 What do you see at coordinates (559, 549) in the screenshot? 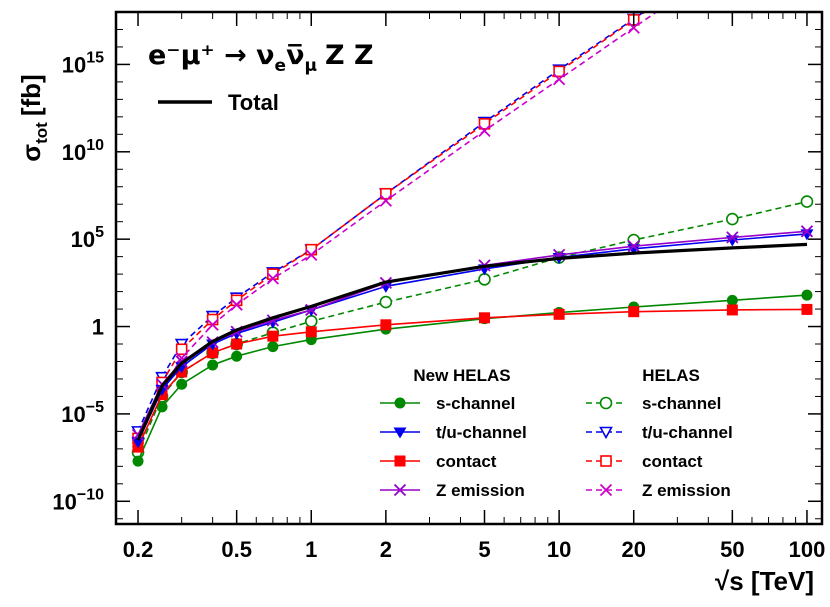
I see `x-tick-label: 10` at bounding box center [559, 549].